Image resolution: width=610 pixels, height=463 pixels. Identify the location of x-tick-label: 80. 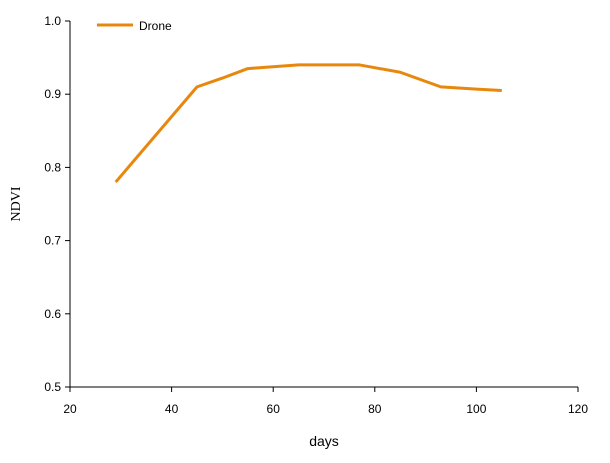
(375, 409).